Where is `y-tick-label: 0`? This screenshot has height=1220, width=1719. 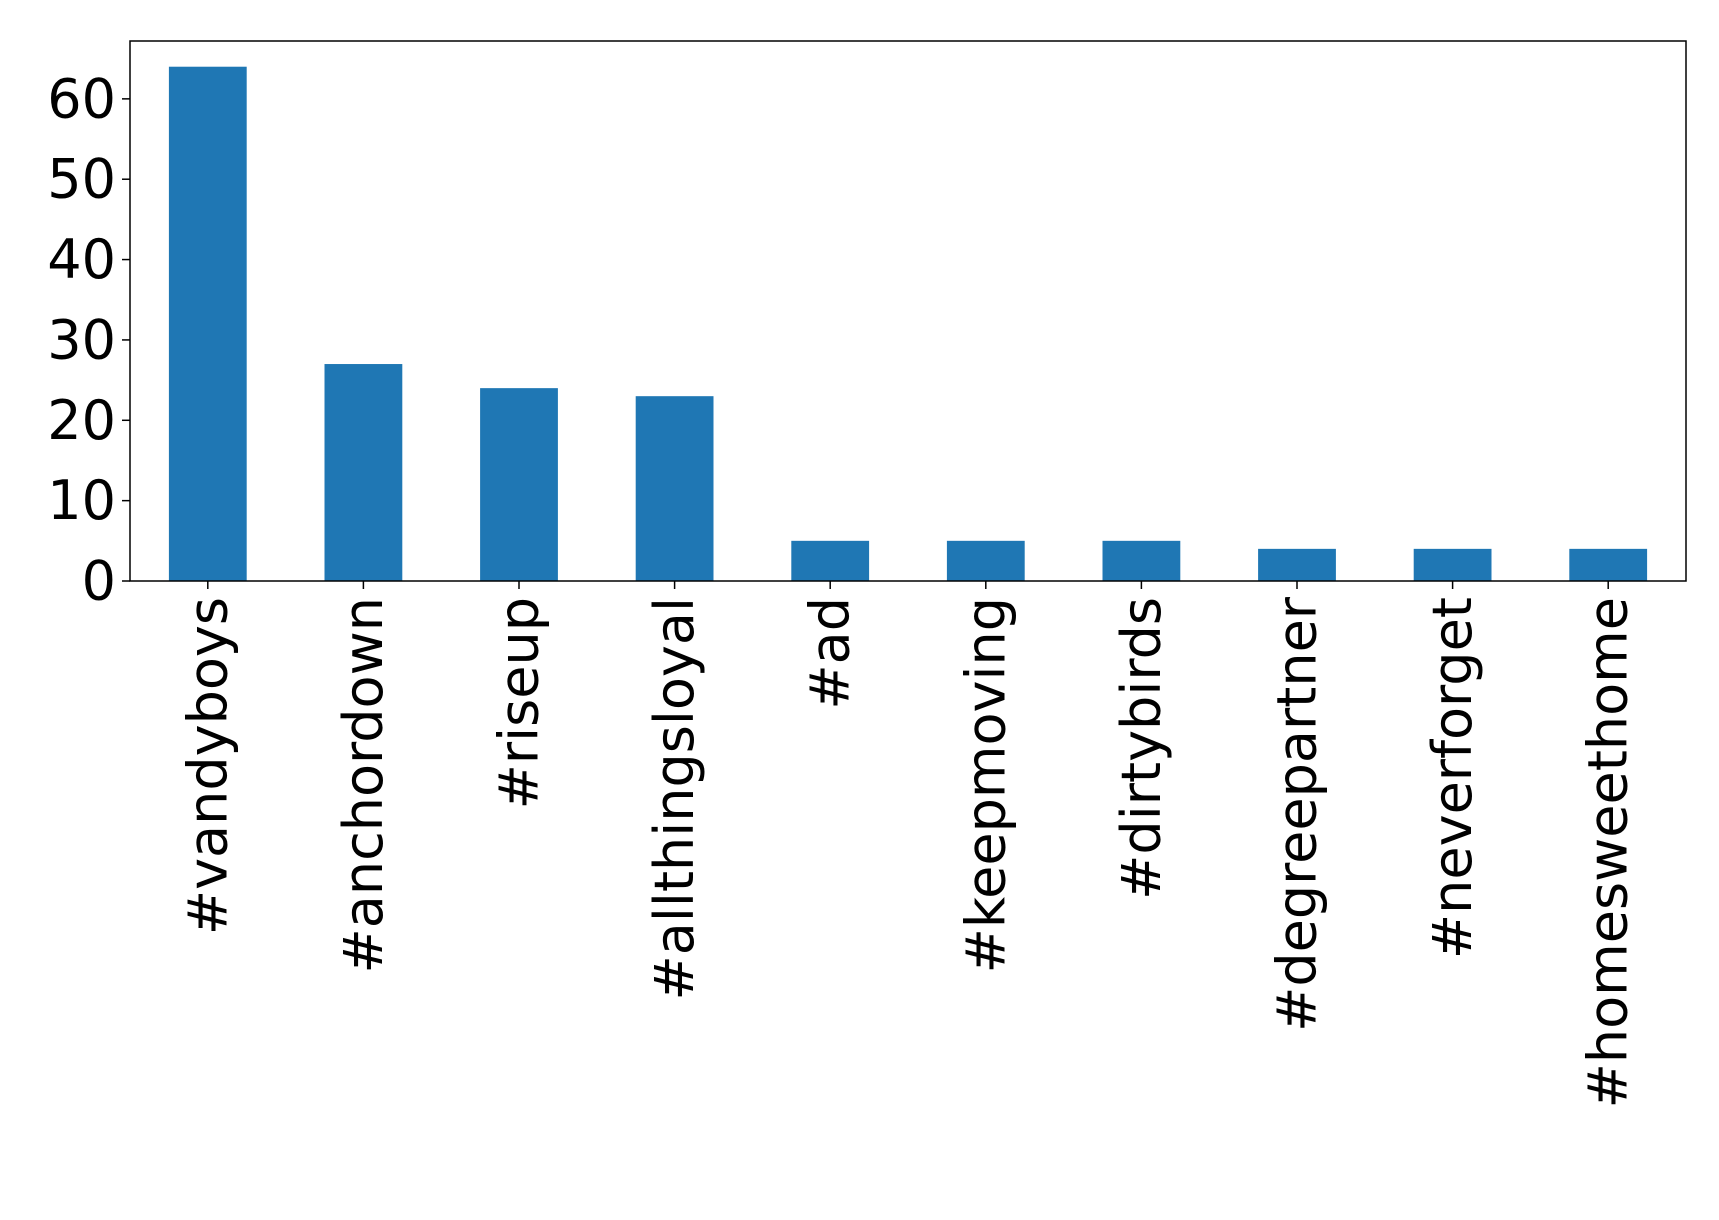
y-tick-label: 0 is located at coordinates (99, 581).